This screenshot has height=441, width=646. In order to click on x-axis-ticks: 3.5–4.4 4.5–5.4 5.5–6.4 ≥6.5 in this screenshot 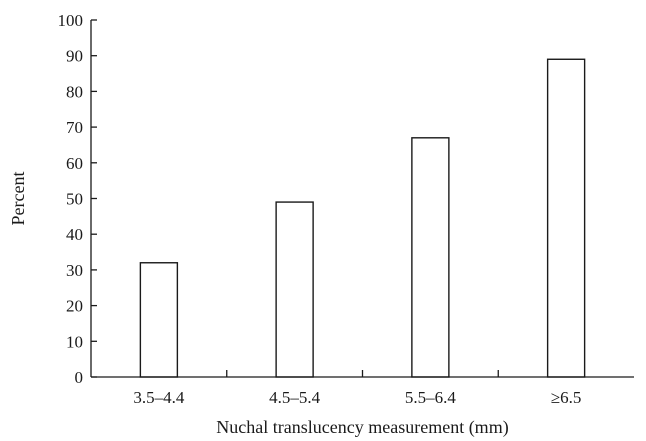, I will do `click(357, 388)`.